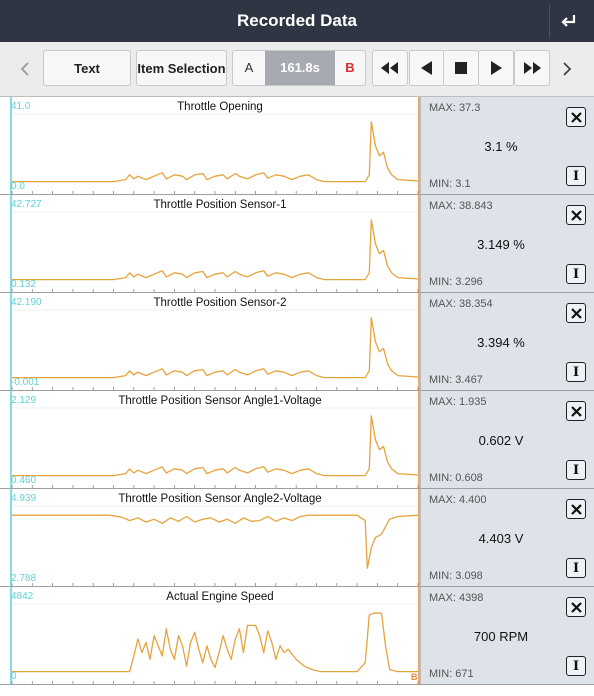  Describe the element at coordinates (249, 67) in the screenshot. I see `marker-a-button: A` at that location.